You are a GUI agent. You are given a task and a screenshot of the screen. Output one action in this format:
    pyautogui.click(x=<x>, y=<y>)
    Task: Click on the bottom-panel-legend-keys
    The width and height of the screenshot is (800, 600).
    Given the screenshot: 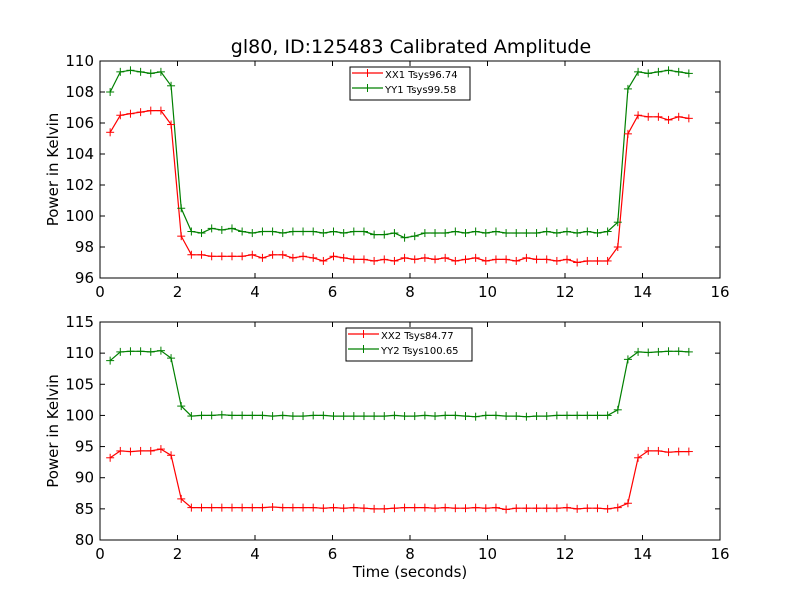 What is the action you would take?
    pyautogui.click(x=363, y=341)
    